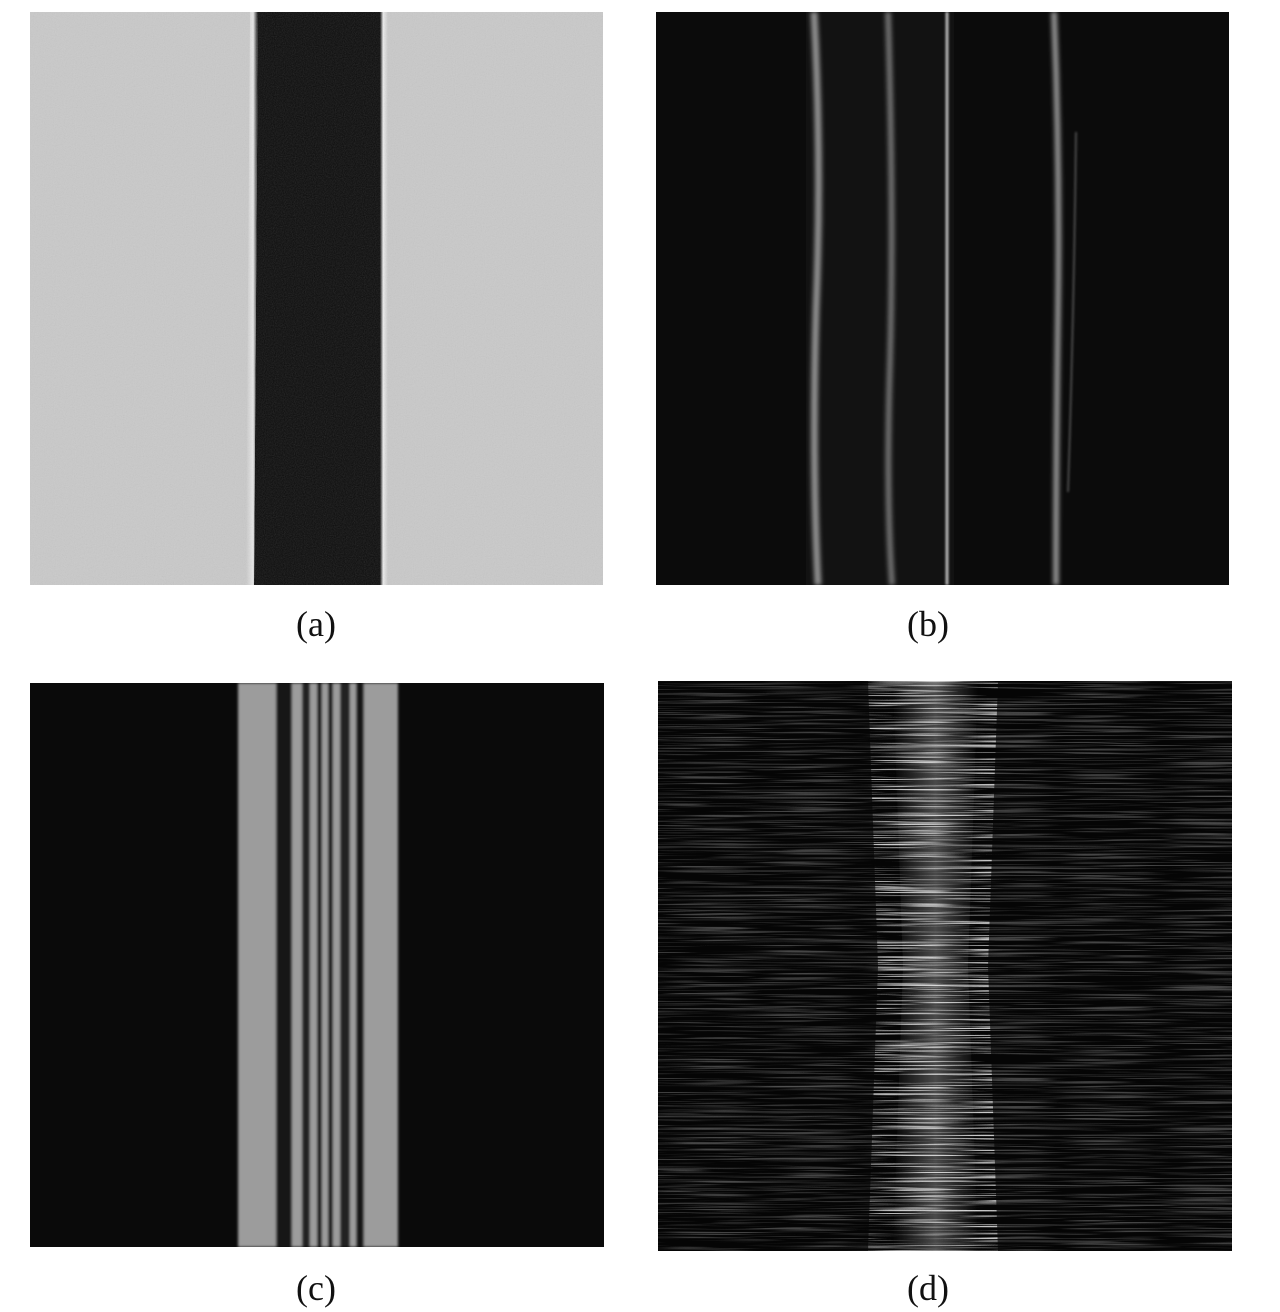  What do you see at coordinates (316, 624) in the screenshot?
I see `caption-a: (a)` at bounding box center [316, 624].